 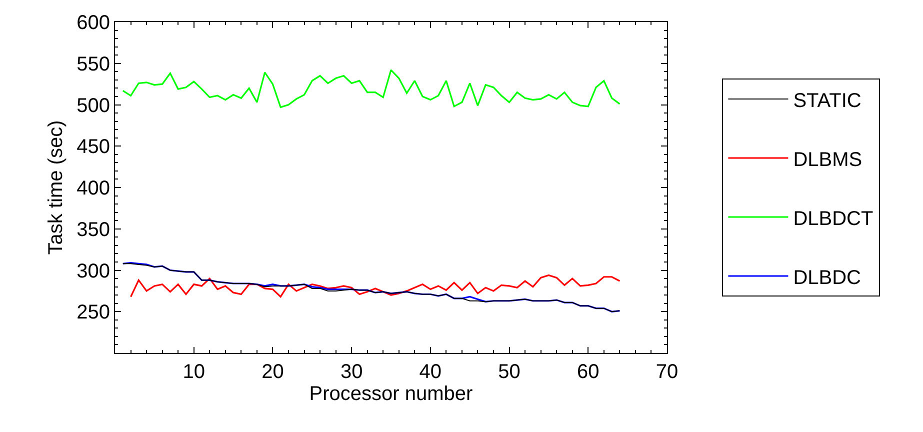 I want to click on x-tick-label: 70, so click(x=667, y=372).